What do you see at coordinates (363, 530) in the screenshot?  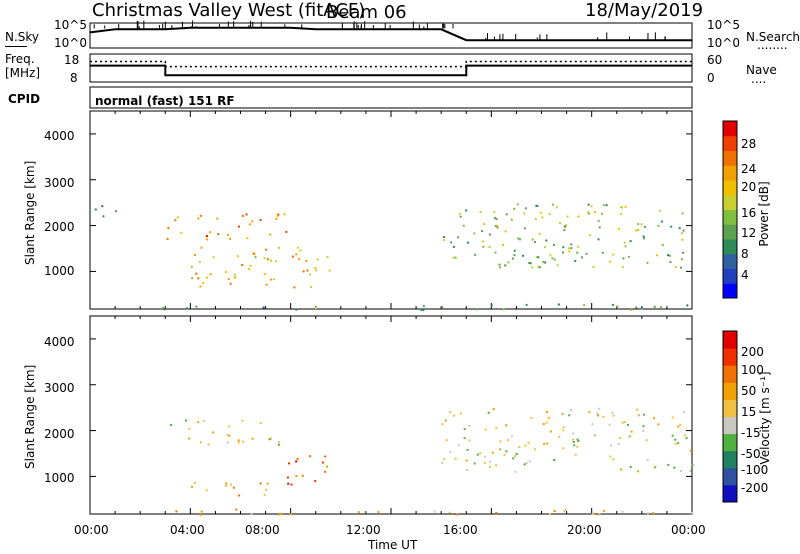 I see `xtick-1200: 12:00` at bounding box center [363, 530].